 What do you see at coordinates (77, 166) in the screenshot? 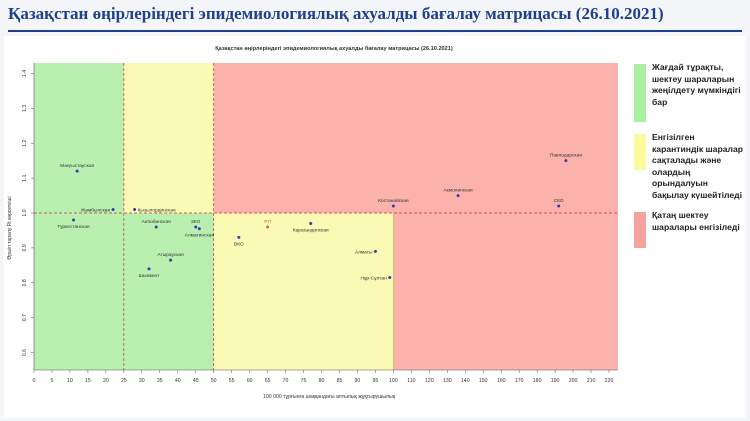
I see `data-label: Маңғыстауская` at bounding box center [77, 166].